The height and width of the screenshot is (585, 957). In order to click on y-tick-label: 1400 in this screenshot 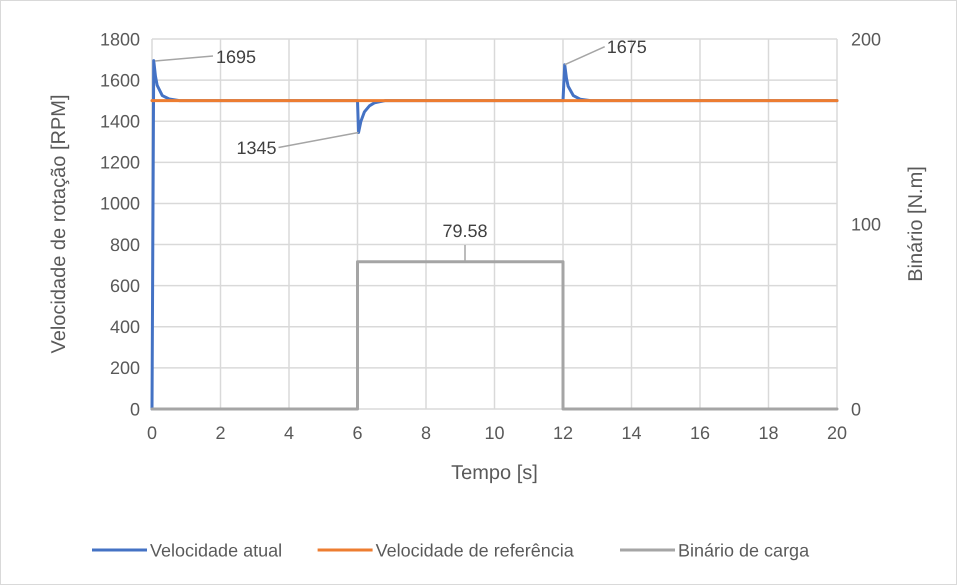, I will do `click(120, 122)`.